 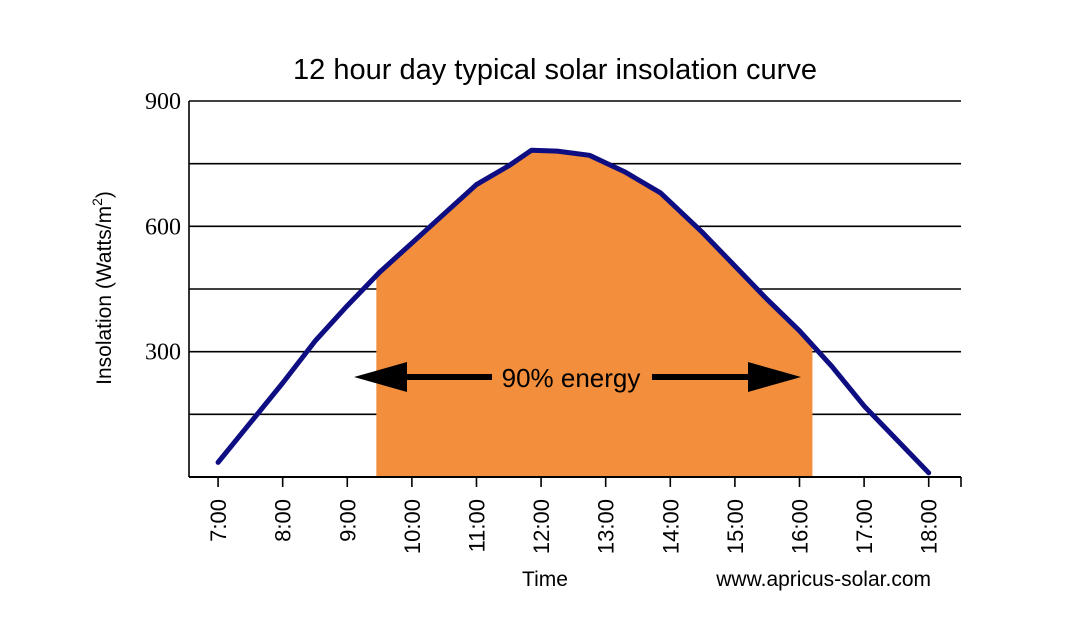 What do you see at coordinates (218, 520) in the screenshot?
I see `x-tick-label: 7:00` at bounding box center [218, 520].